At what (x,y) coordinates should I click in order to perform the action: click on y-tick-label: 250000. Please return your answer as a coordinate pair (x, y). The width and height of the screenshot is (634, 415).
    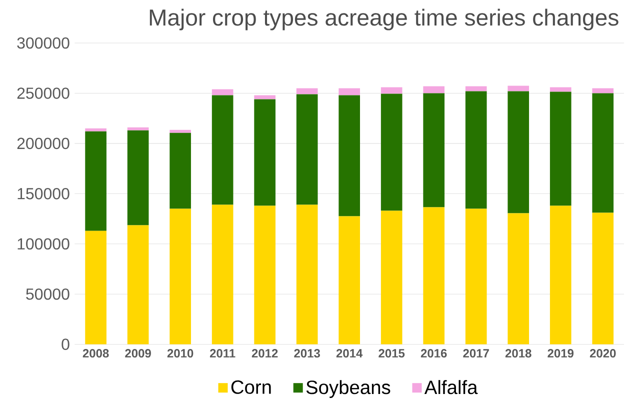
    Looking at the image, I should click on (43, 93).